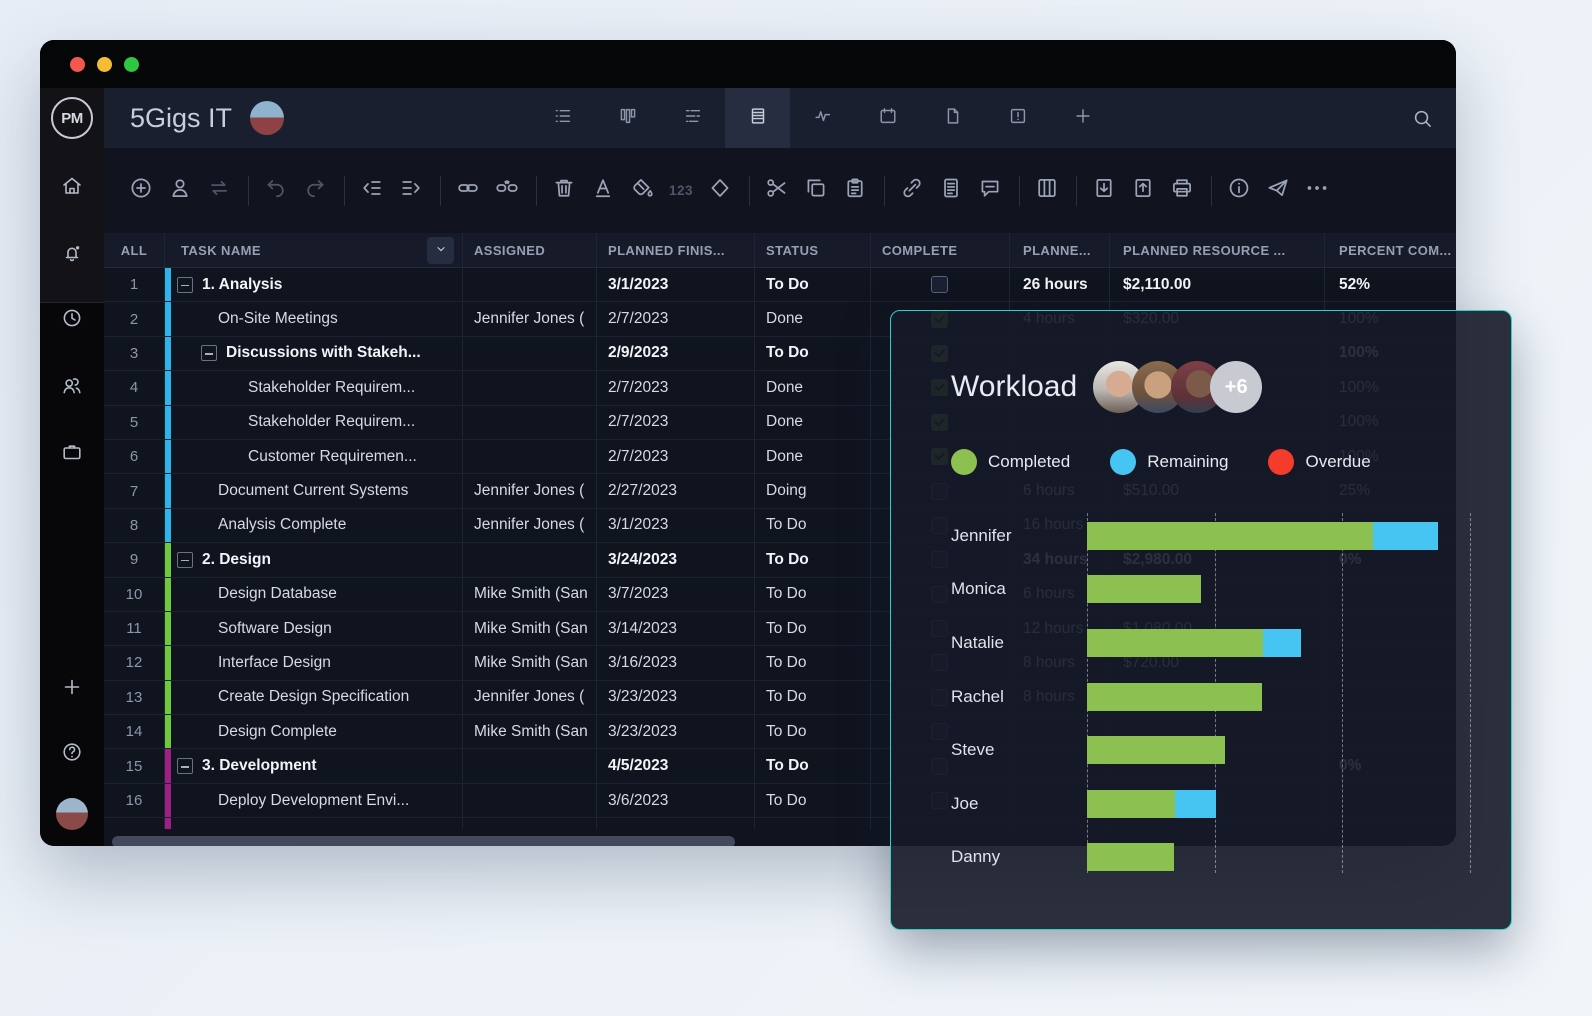 The width and height of the screenshot is (1592, 1016). What do you see at coordinates (315, 191) in the screenshot?
I see `redo-button` at bounding box center [315, 191].